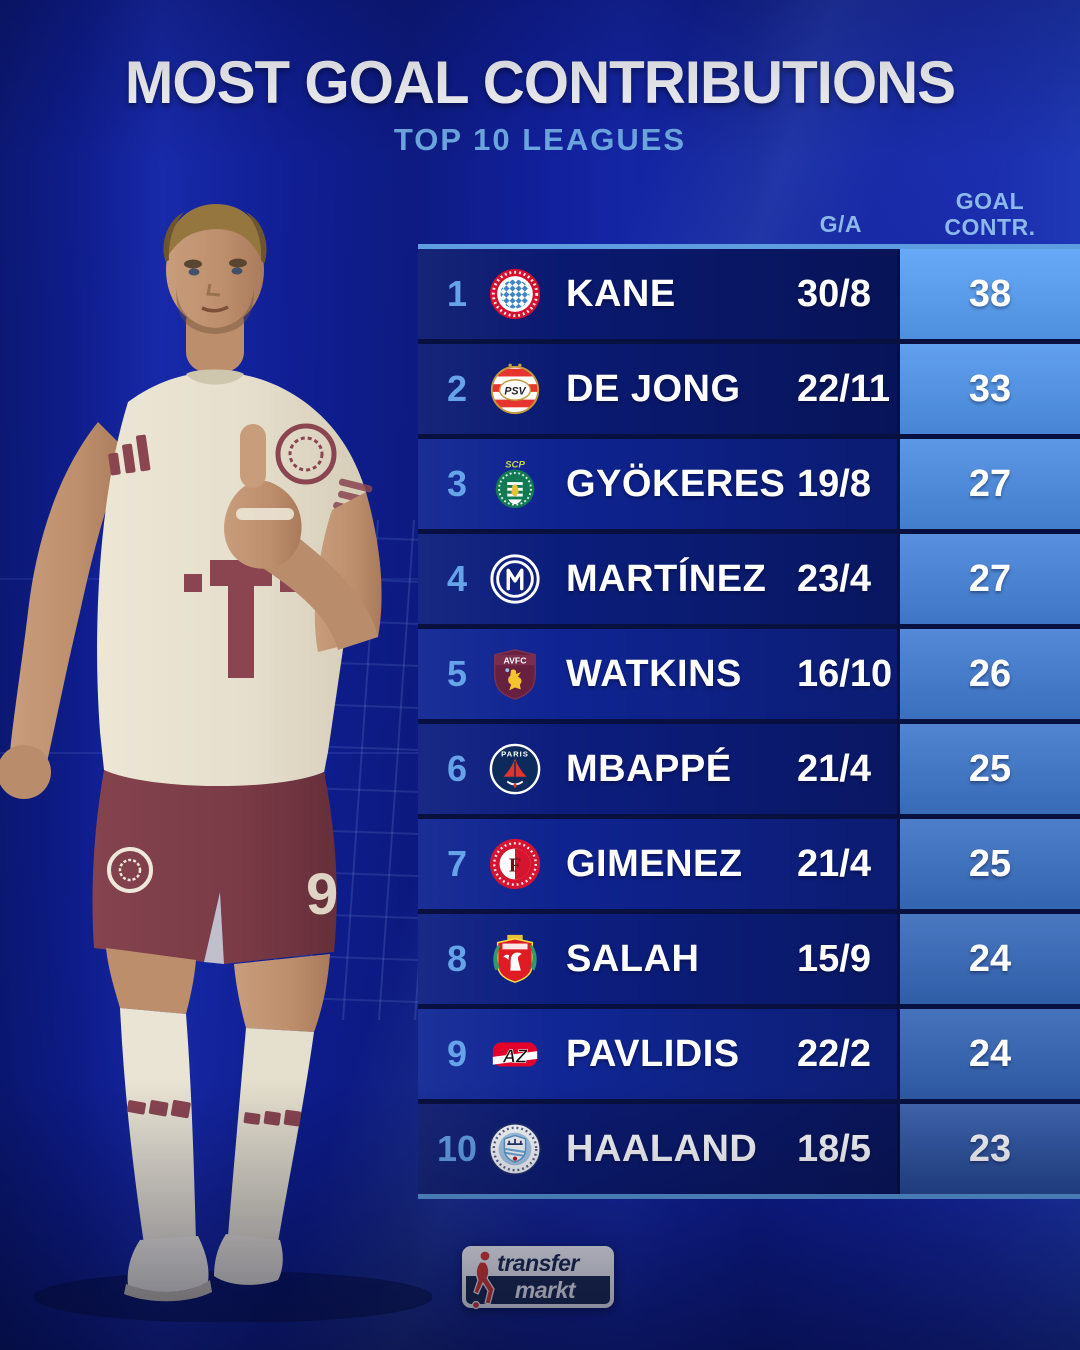 This screenshot has height=1350, width=1080. I want to click on ga-value: 19/8, so click(834, 483).